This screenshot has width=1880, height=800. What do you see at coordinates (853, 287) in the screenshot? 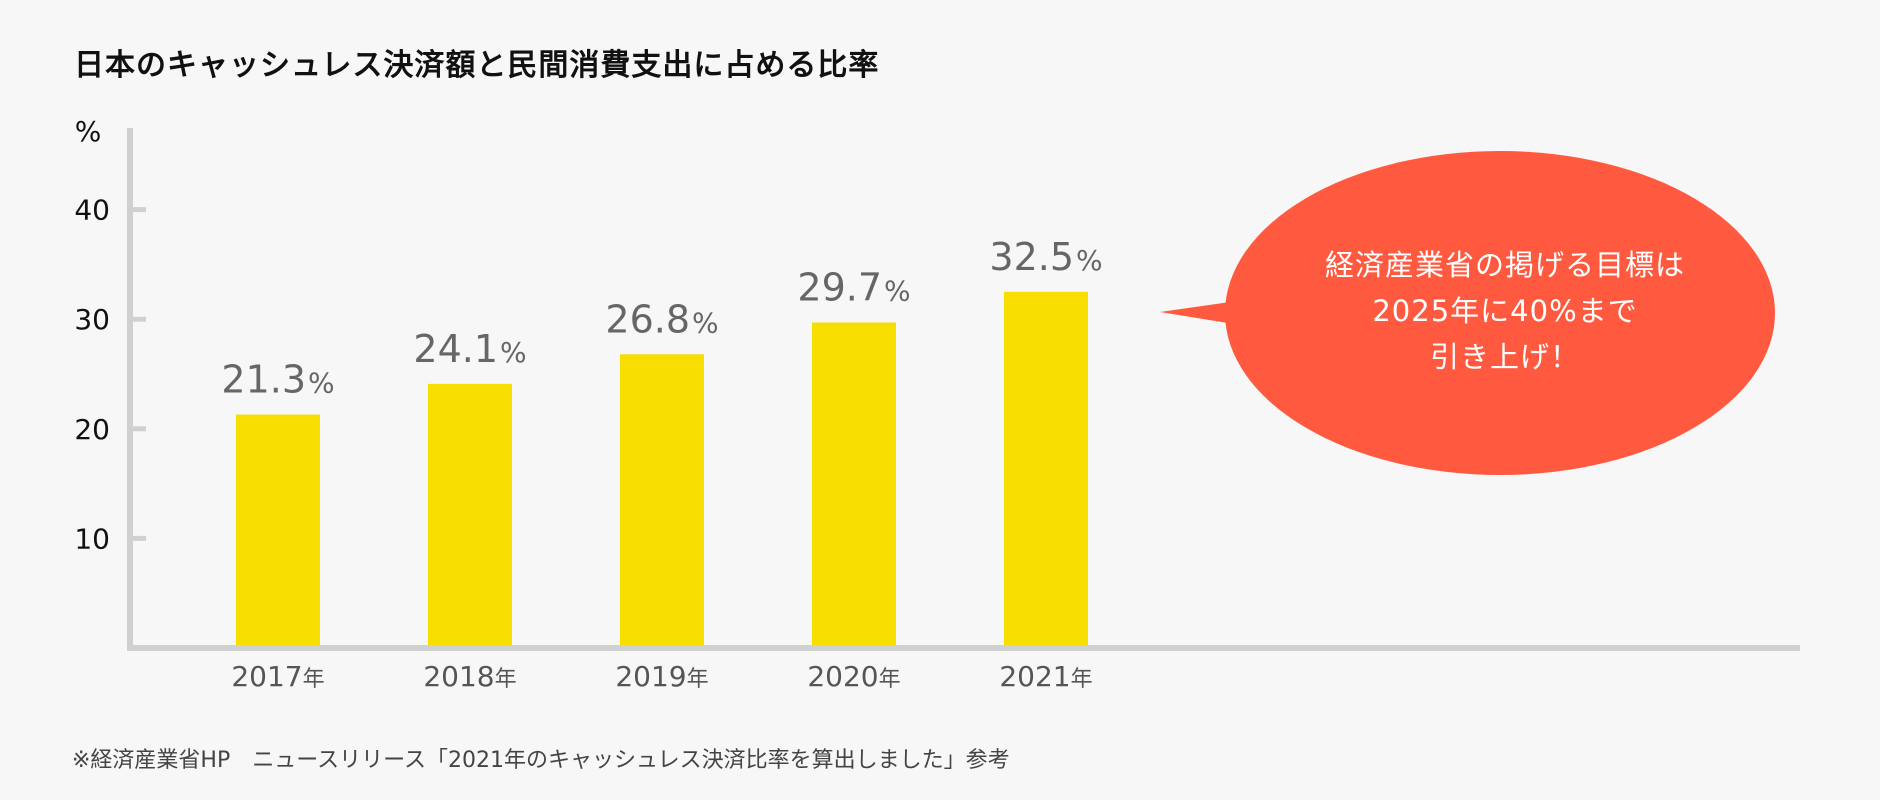
I see `value-label-2020: 29.7%` at bounding box center [853, 287].